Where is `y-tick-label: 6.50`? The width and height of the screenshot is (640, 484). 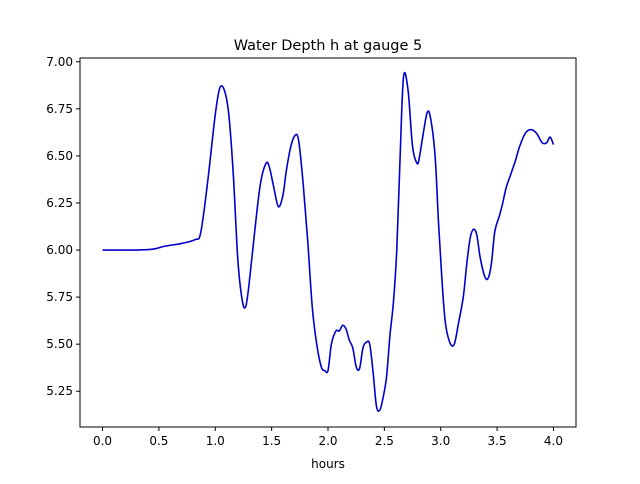
y-tick-label: 6.50 is located at coordinates (59, 156).